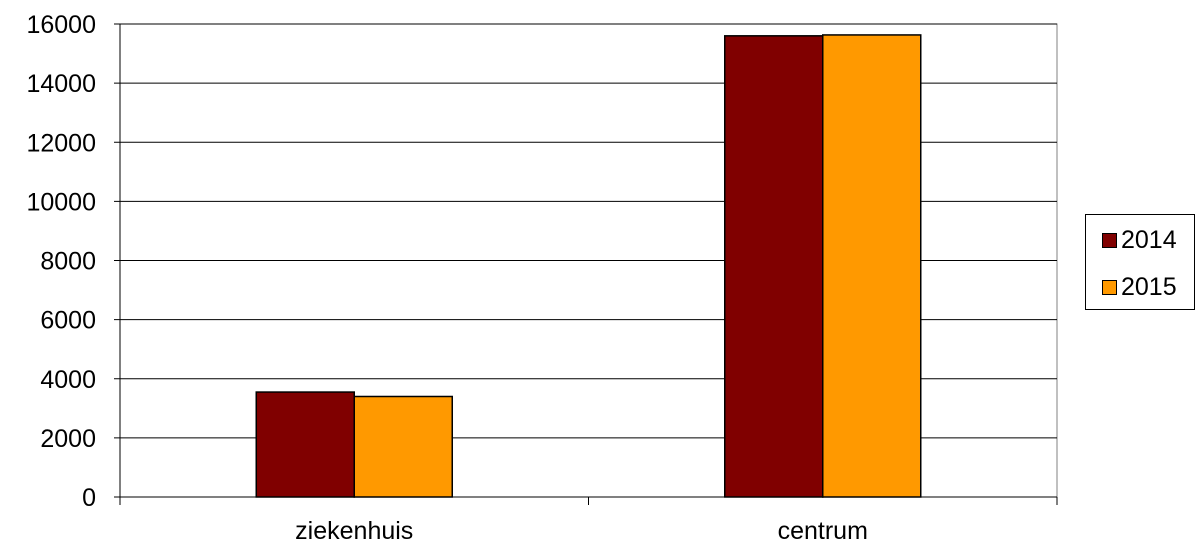 The width and height of the screenshot is (1199, 553). Describe the element at coordinates (403, 446) in the screenshot. I see `bar-2015-ziekenhuis` at that location.